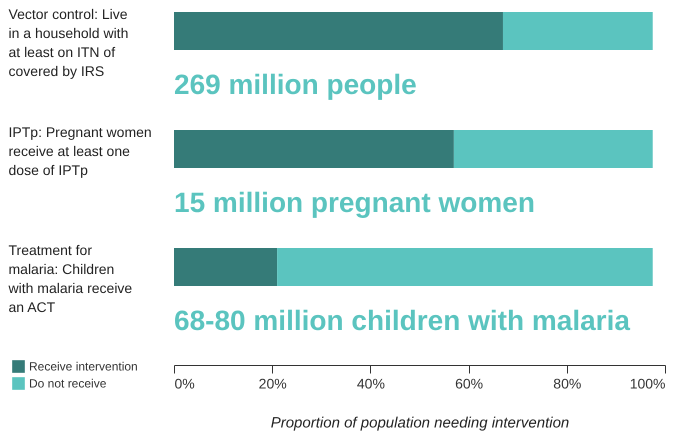  Describe the element at coordinates (469, 384) in the screenshot. I see `x-tick-label: 60%` at that location.